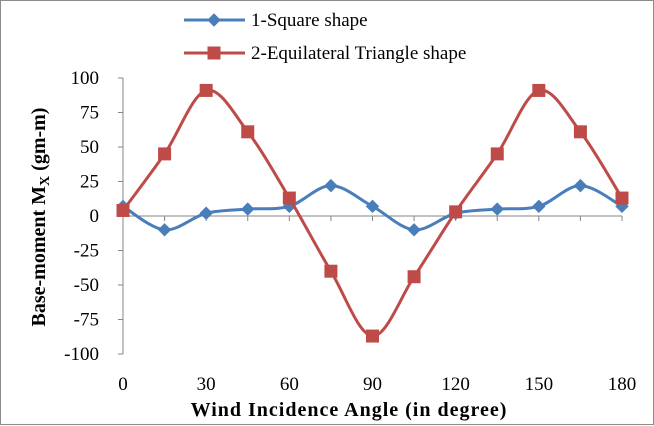 The height and width of the screenshot is (426, 654). What do you see at coordinates (86, 285) in the screenshot?
I see `y-tick-label: -50` at bounding box center [86, 285].